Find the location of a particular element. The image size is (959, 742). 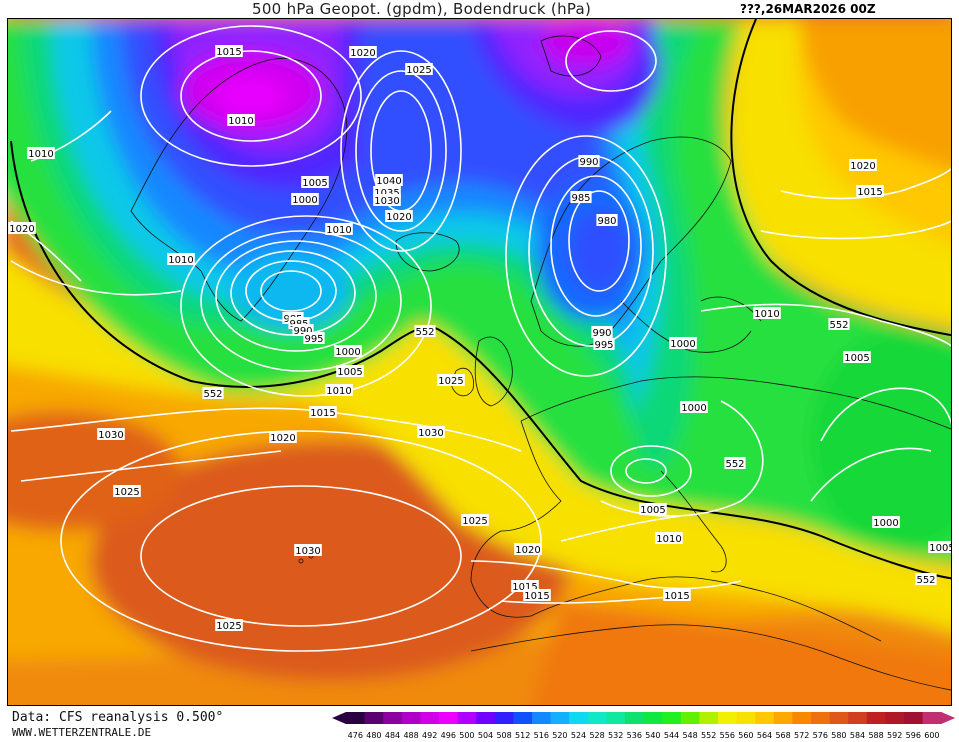

pressure-label: 980 is located at coordinates (607, 220).